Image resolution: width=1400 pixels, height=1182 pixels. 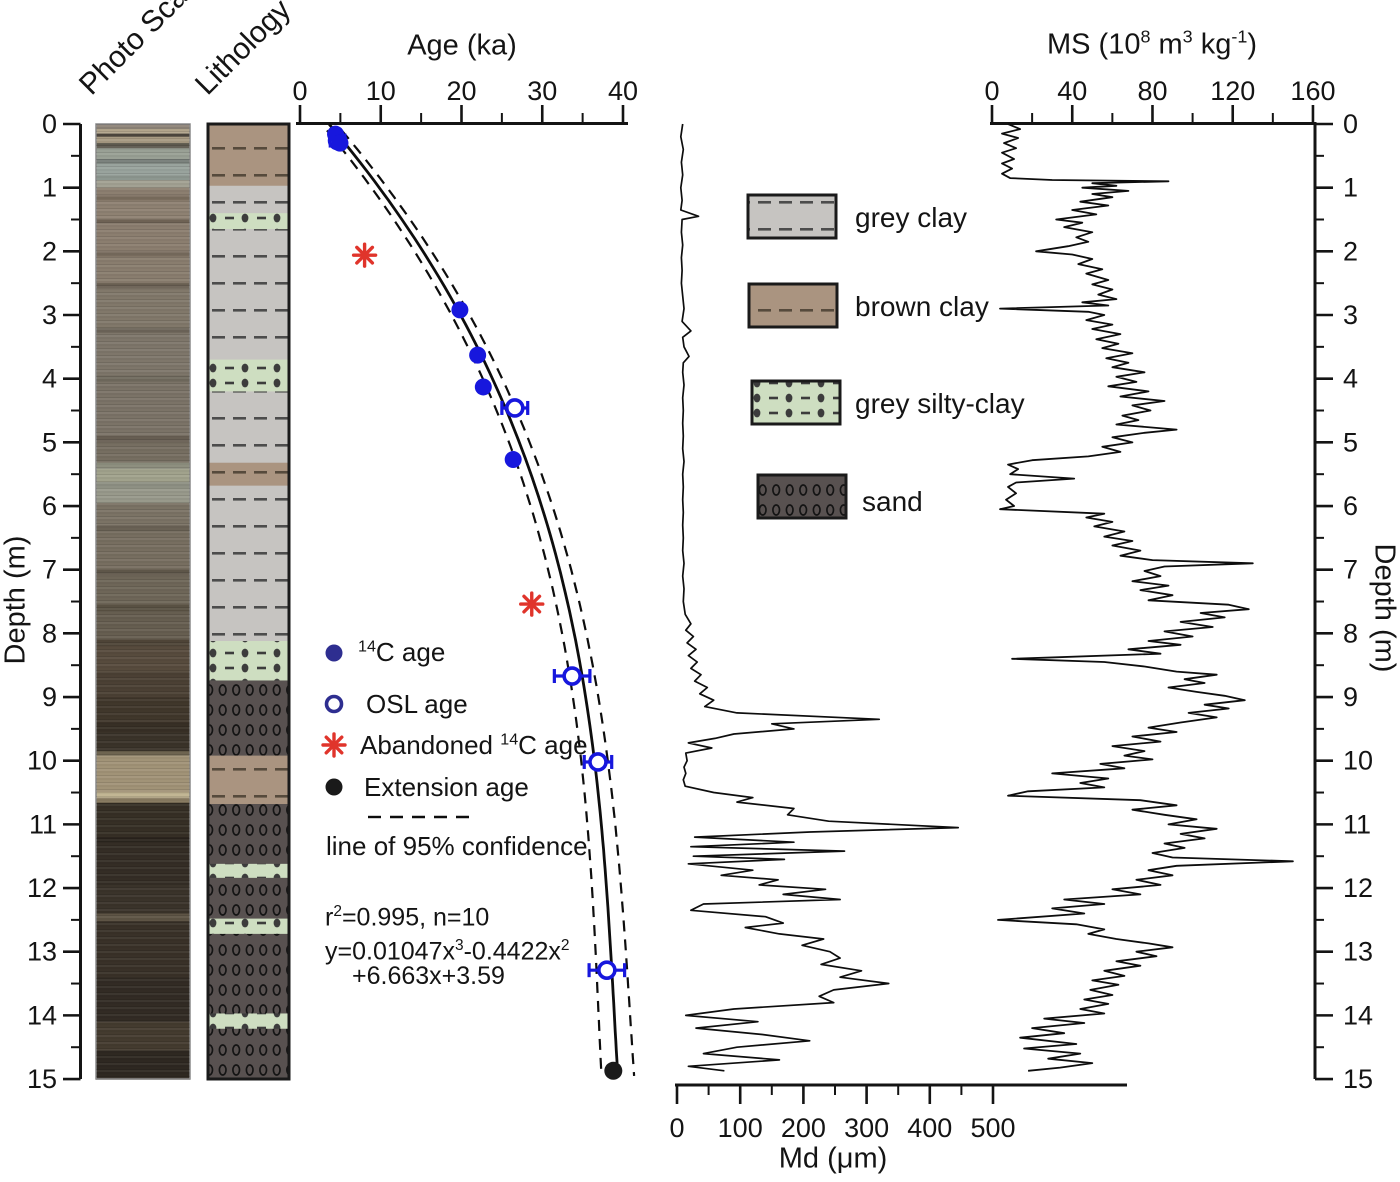 I want to click on svg-text: 3, so click(x=49, y=315).